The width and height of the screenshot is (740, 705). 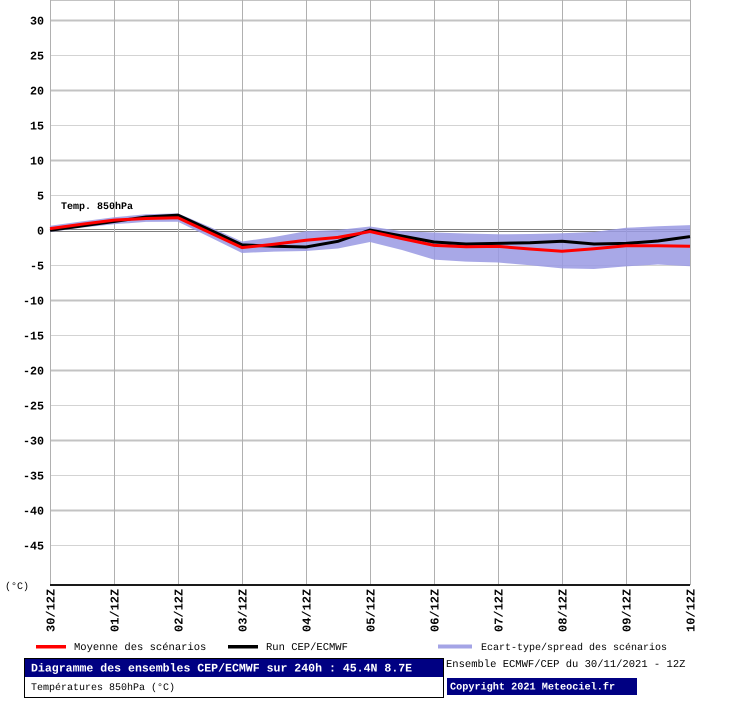 What do you see at coordinates (33, 407) in the screenshot?
I see `svg-text: -25` at bounding box center [33, 407].